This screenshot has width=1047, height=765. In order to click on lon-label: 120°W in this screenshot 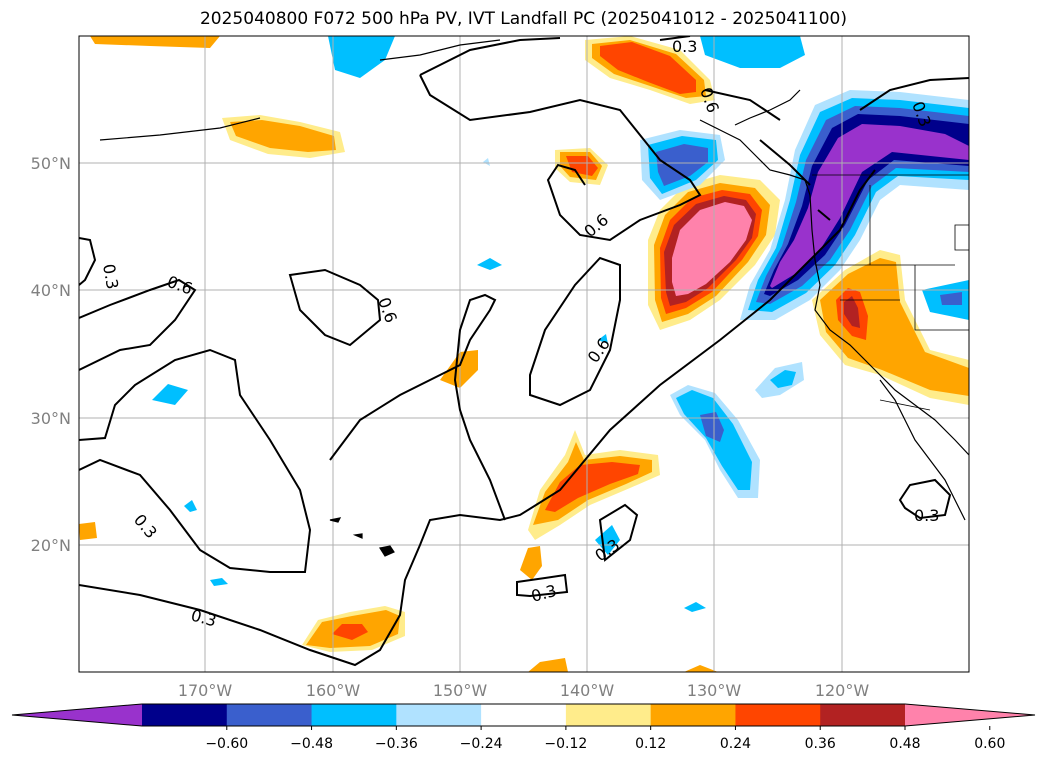, I will do `click(842, 690)`.